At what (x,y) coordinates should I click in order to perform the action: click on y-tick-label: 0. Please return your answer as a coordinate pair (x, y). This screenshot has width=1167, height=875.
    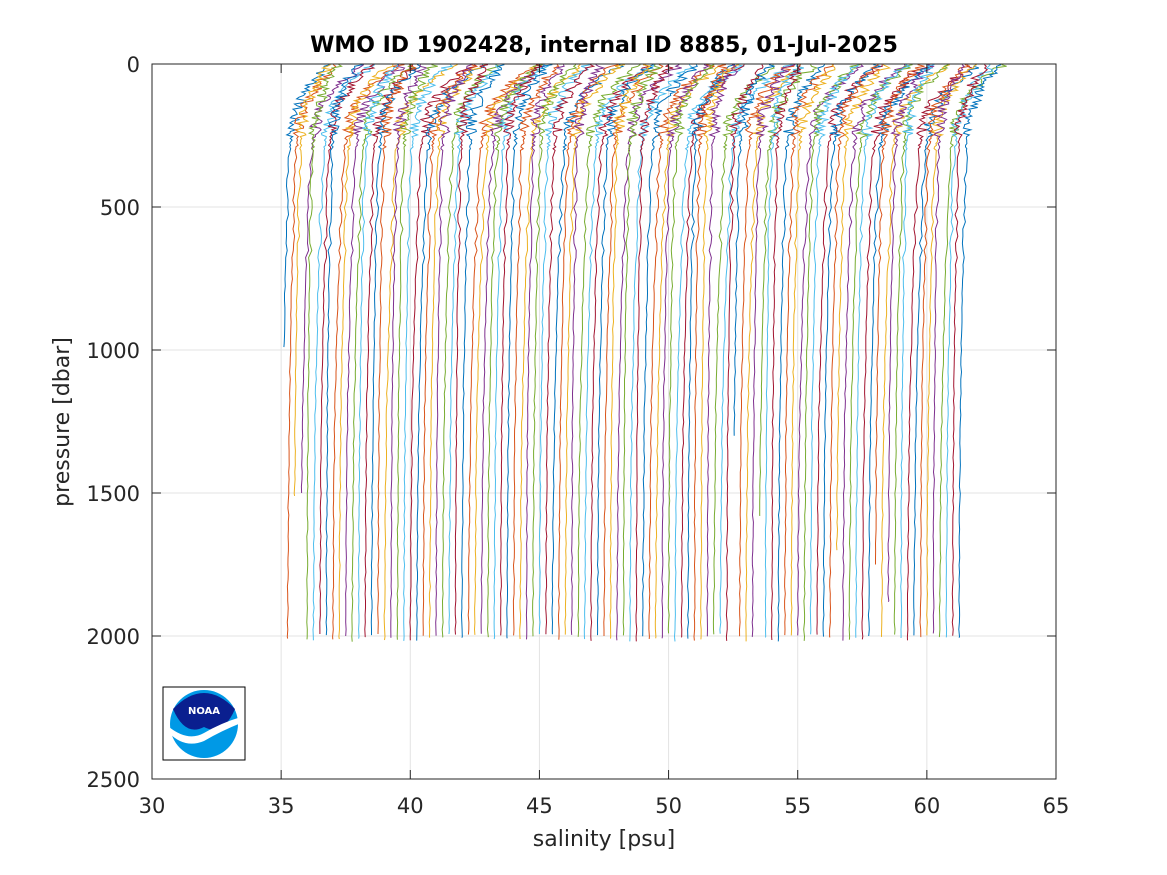
    Looking at the image, I should click on (133, 65).